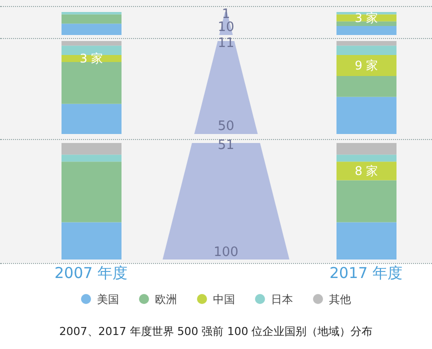 The image size is (432, 349). What do you see at coordinates (224, 299) in the screenshot?
I see `legend-label: 中国` at bounding box center [224, 299].